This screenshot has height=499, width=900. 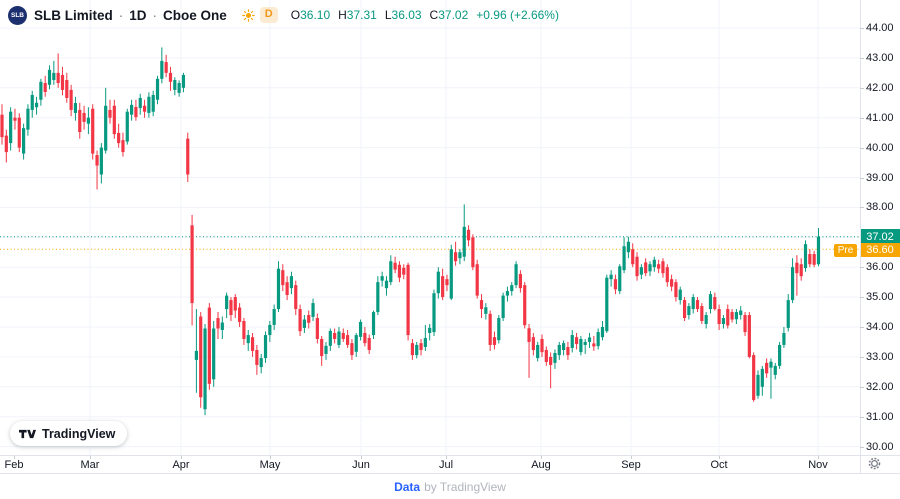 What do you see at coordinates (880, 327) in the screenshot?
I see `price-axis-label: 34.00` at bounding box center [880, 327].